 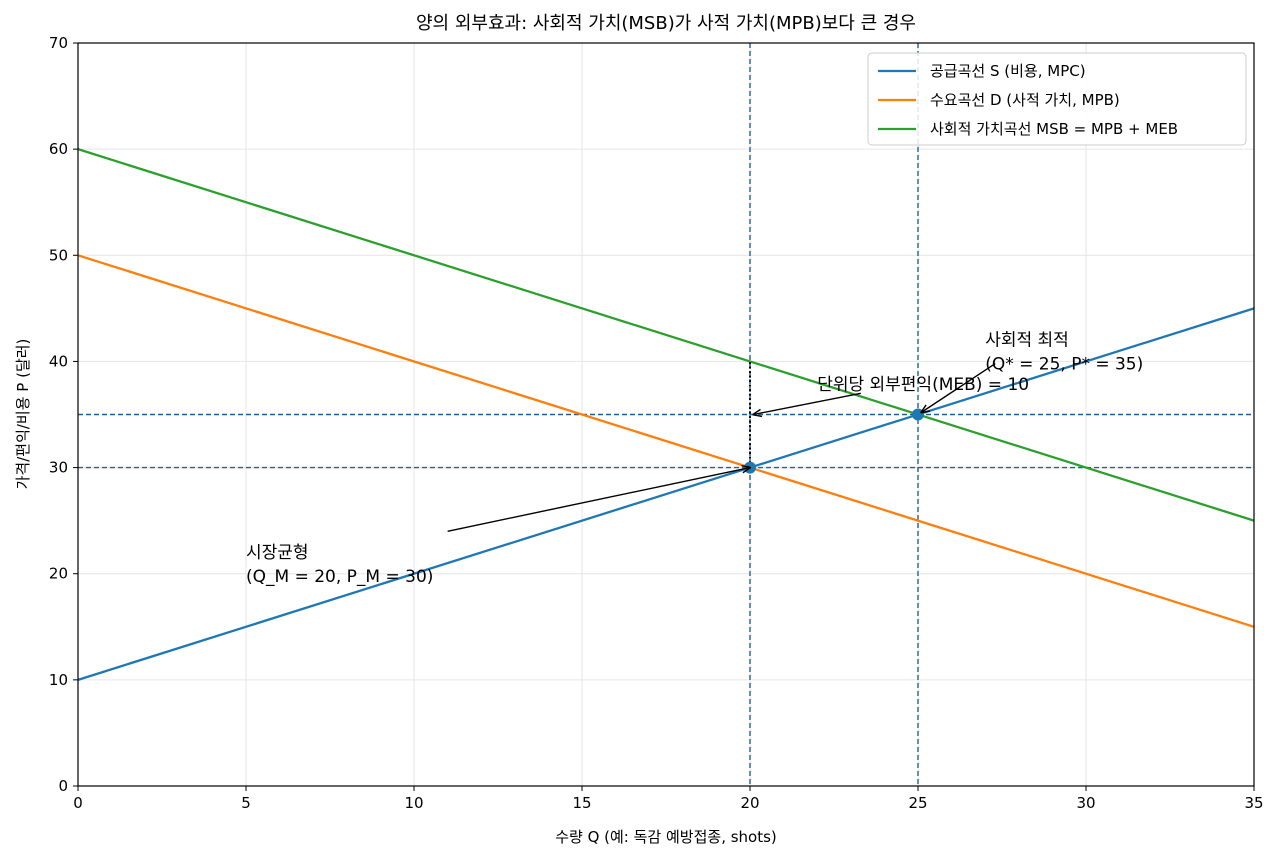 What do you see at coordinates (581, 803) in the screenshot?
I see `x-tick-label: 15` at bounding box center [581, 803].